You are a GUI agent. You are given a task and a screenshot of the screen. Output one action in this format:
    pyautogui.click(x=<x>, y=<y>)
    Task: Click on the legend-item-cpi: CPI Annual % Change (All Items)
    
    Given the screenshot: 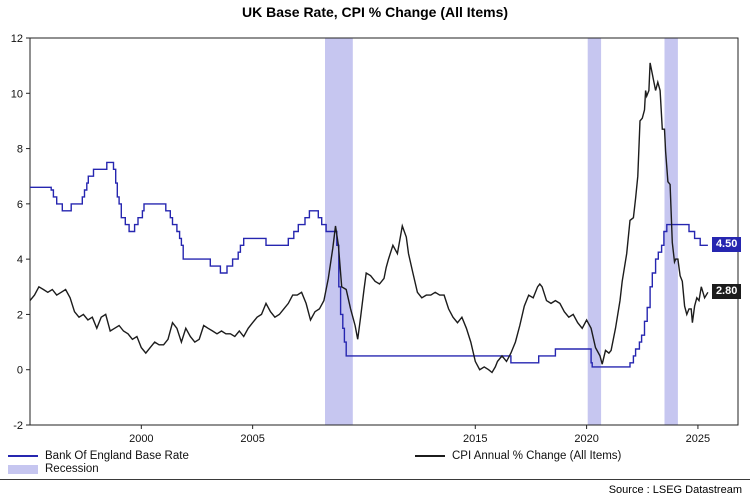 What is the action you would take?
    pyautogui.click(x=518, y=456)
    